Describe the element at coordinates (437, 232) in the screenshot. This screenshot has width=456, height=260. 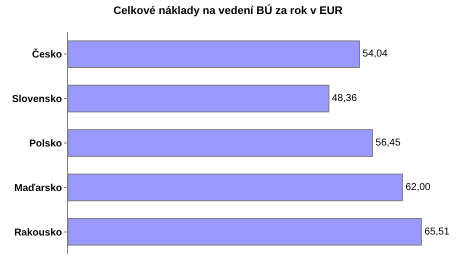
I see `data-label: 65,51` at that location.